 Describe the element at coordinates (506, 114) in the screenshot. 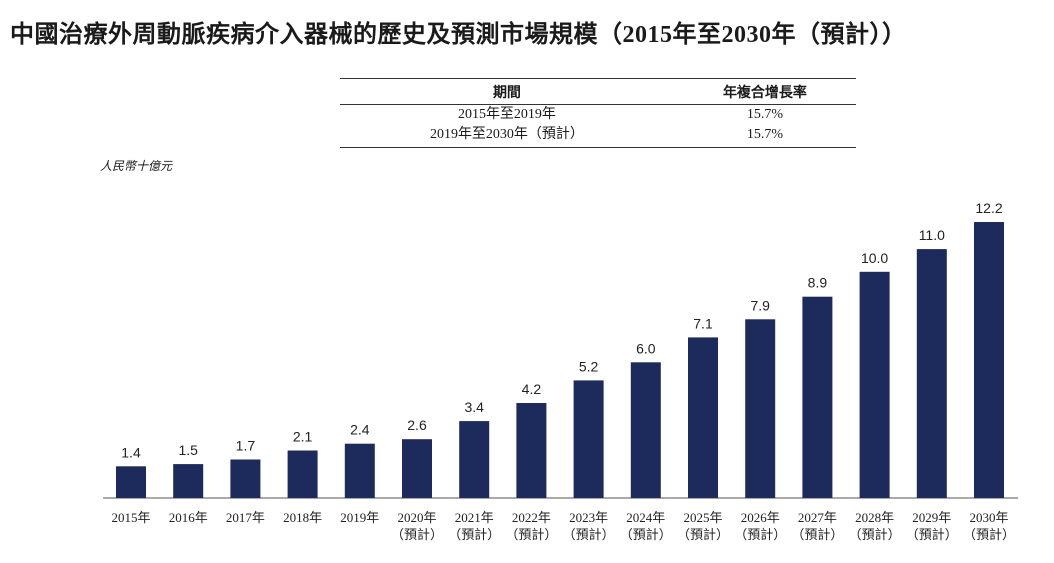

I see `cagr-period: 2015年至2019年` at that location.